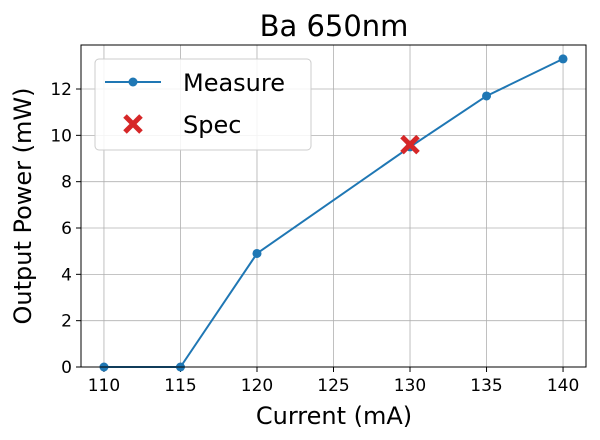 Image resolution: width=600 pixels, height=440 pixels. Describe the element at coordinates (133, 124) in the screenshot. I see `legend-spec-marker` at that location.